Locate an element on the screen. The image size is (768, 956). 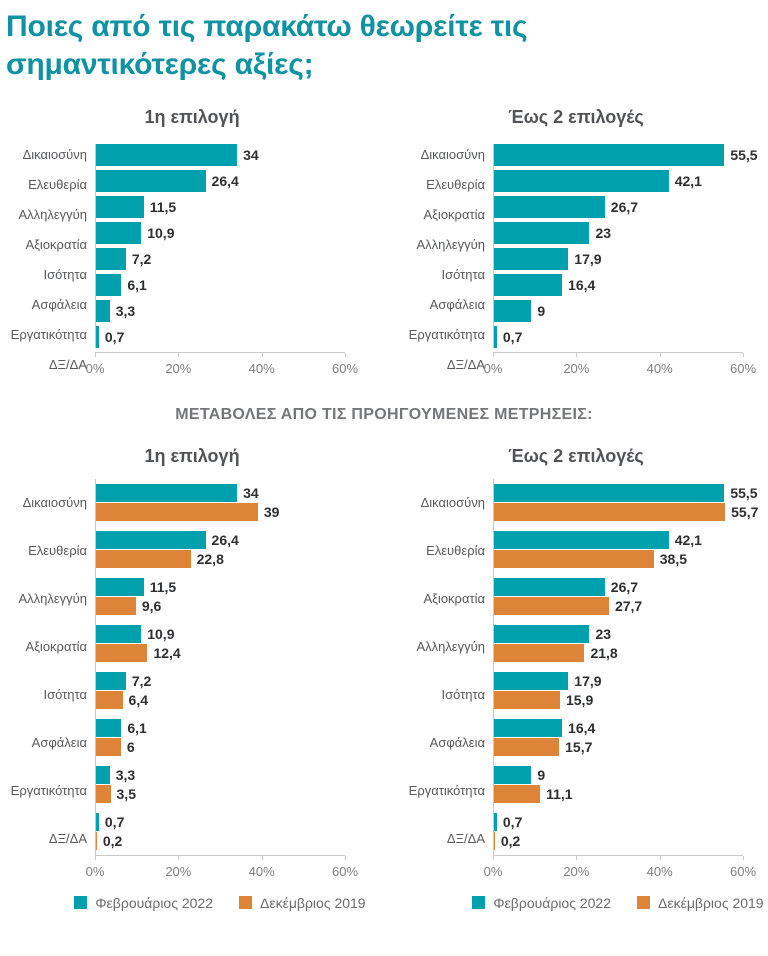
bar-line: 0,2 is located at coordinates (220, 840).